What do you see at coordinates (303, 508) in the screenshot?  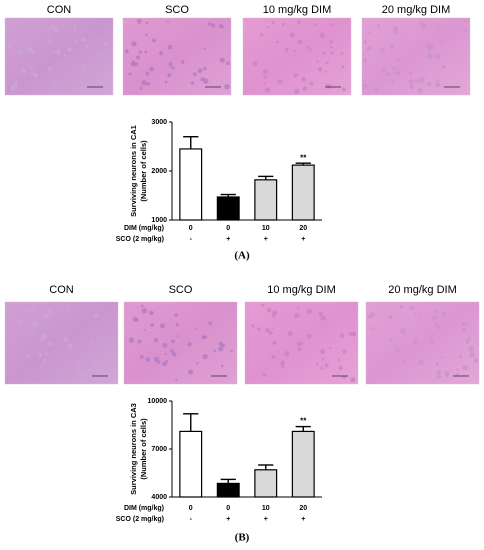 I see `x-row-value: 20` at bounding box center [303, 508].